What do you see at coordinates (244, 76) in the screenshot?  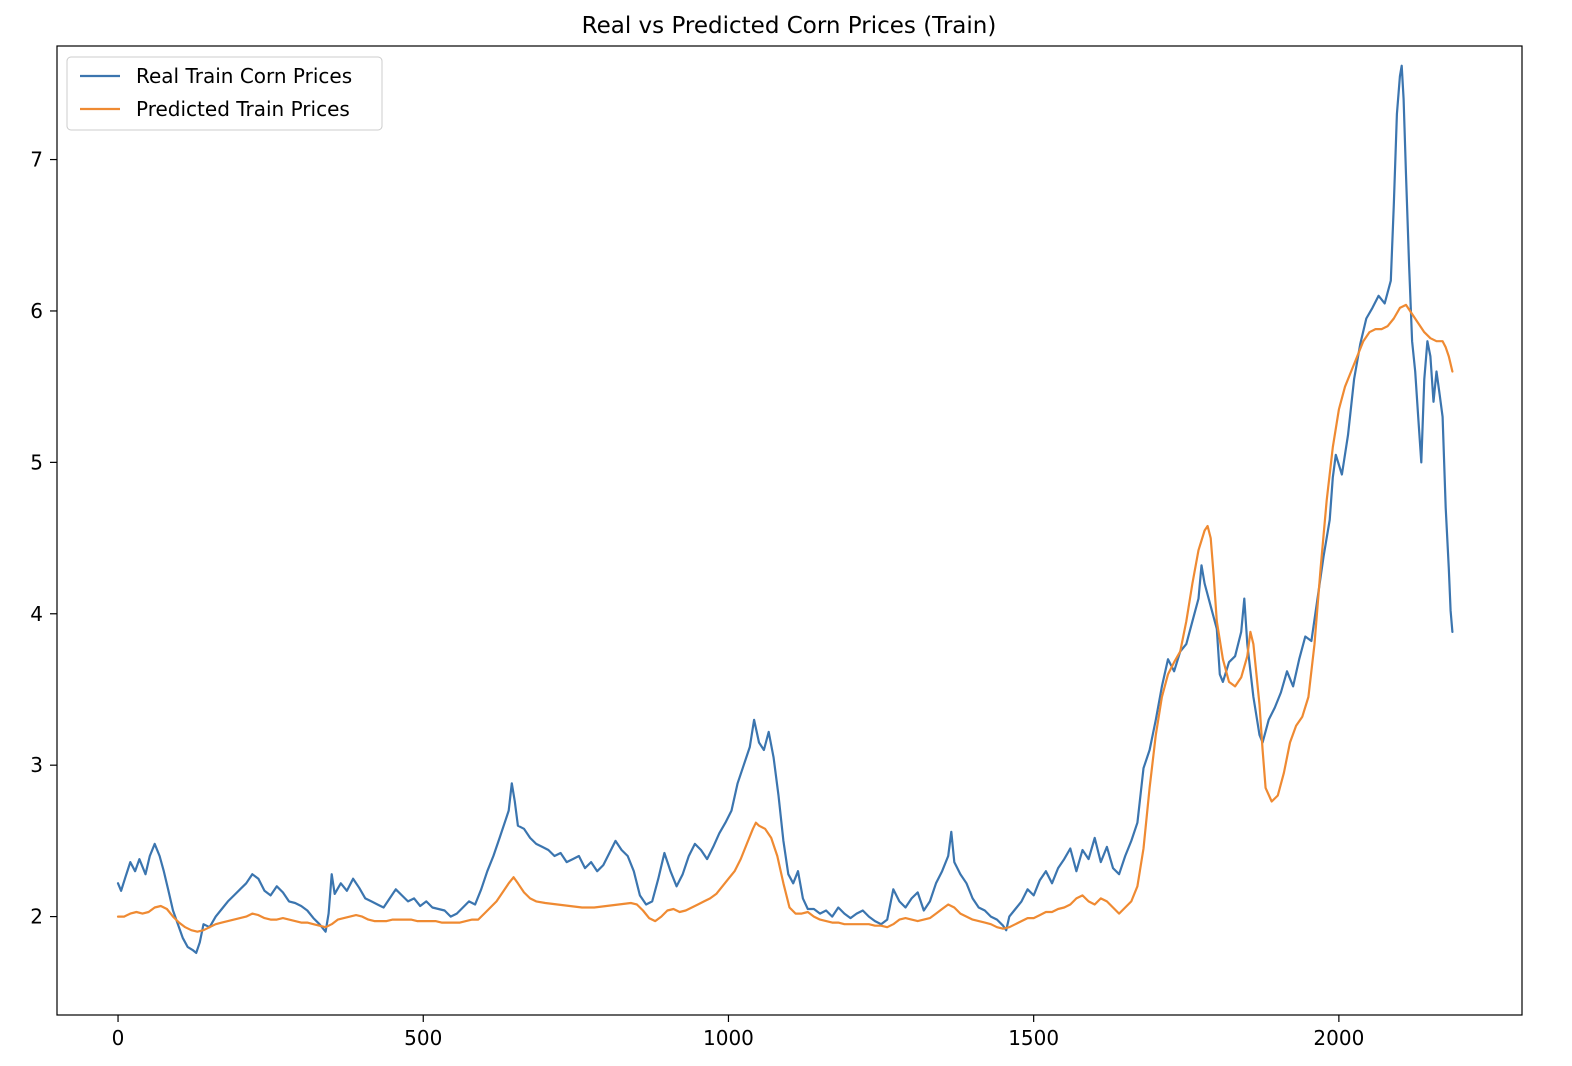 I see `legend-label-1: Real Train Corn Prices` at bounding box center [244, 76].